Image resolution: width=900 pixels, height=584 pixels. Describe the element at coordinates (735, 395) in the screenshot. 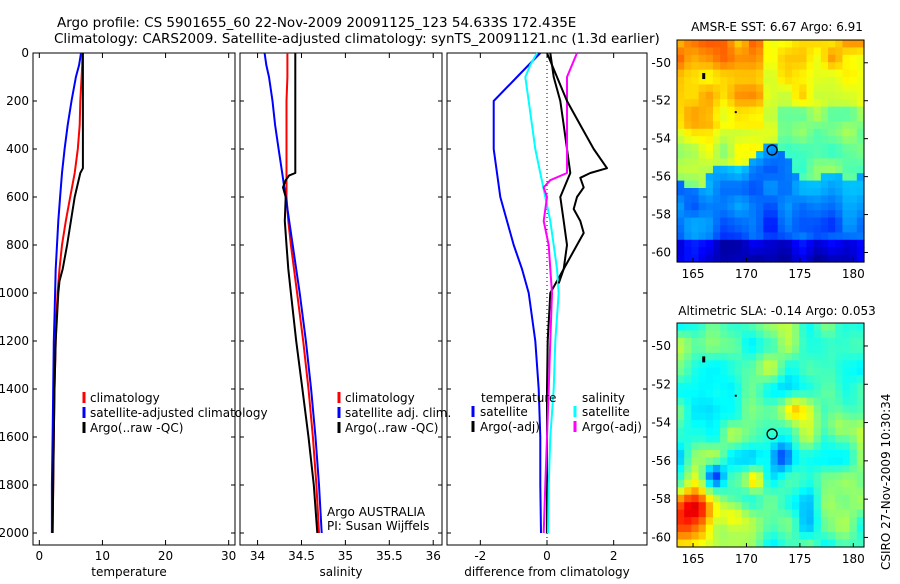

I see `sla-map-island` at that location.